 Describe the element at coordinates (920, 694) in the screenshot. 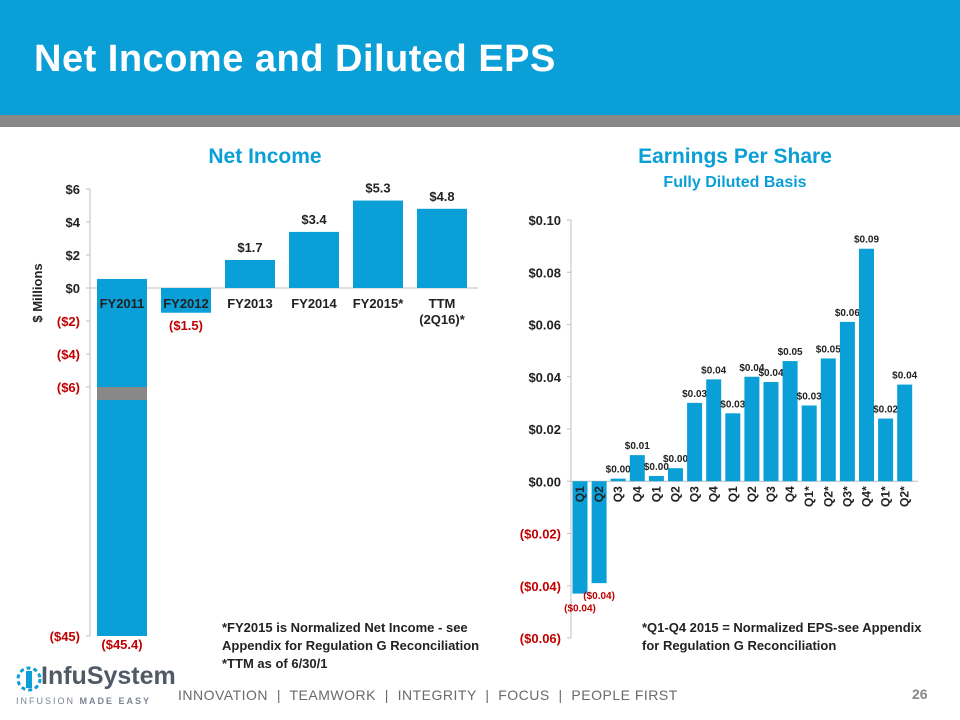

I see `page-number: 26` at that location.